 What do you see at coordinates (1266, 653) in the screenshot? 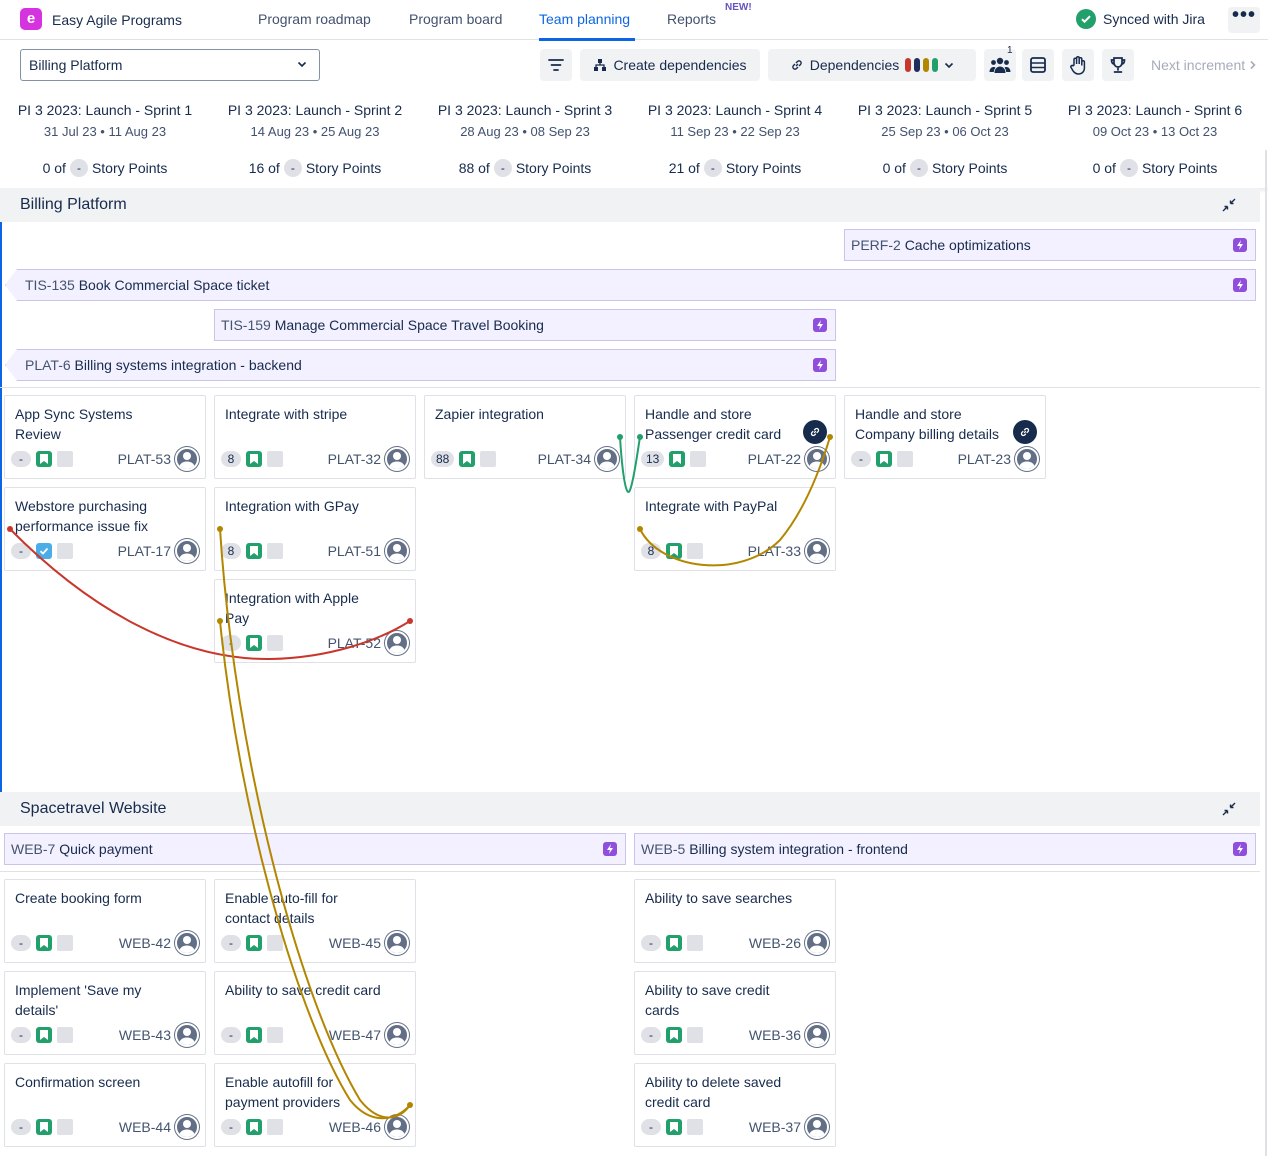
I see `board-right-border` at bounding box center [1266, 653].